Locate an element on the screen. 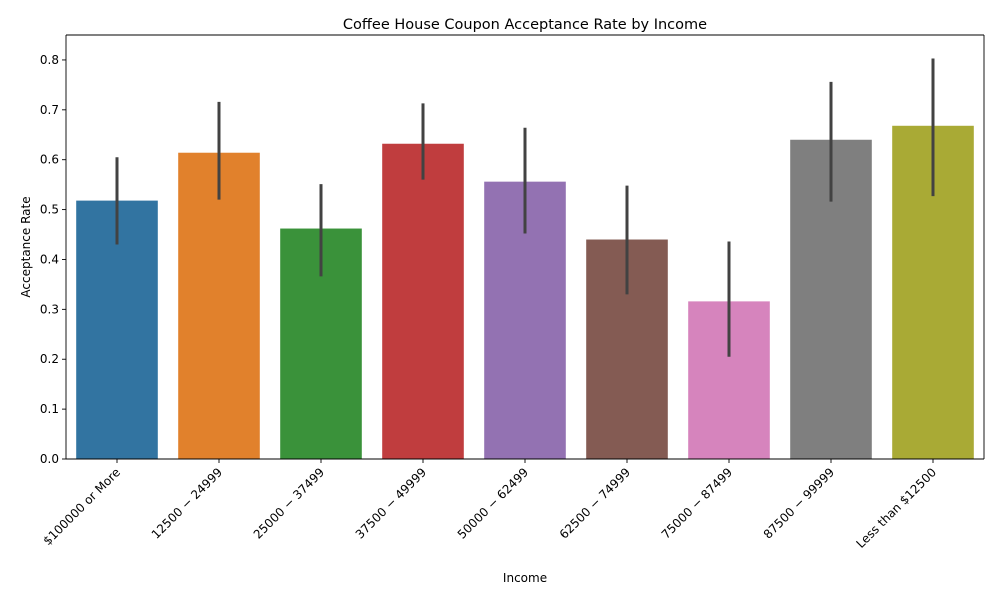 The image size is (1000, 600). y-tick-label: 0.6 is located at coordinates (49, 160).